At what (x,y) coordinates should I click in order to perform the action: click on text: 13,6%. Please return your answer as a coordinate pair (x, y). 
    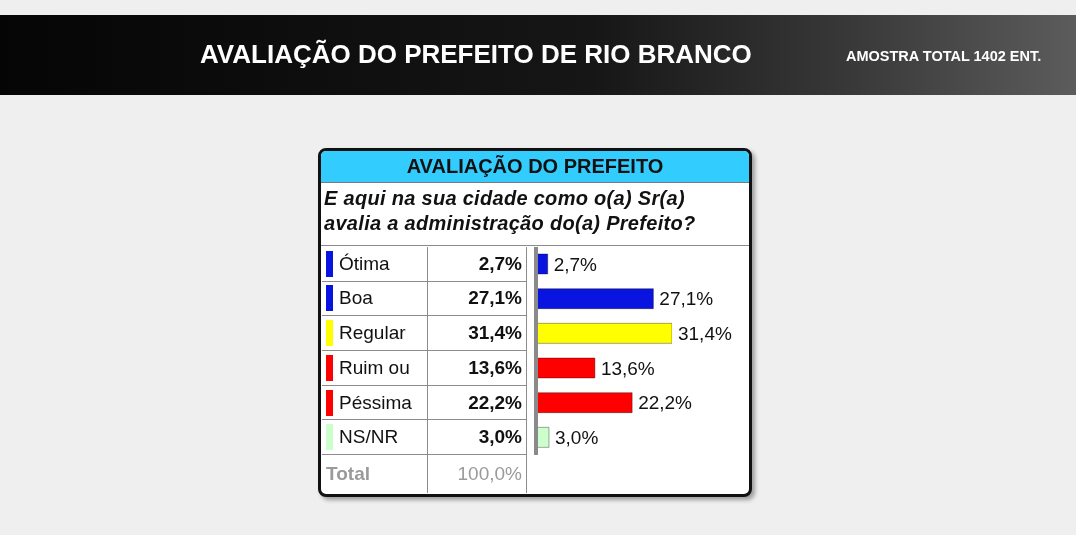
    Looking at the image, I should click on (627, 368).